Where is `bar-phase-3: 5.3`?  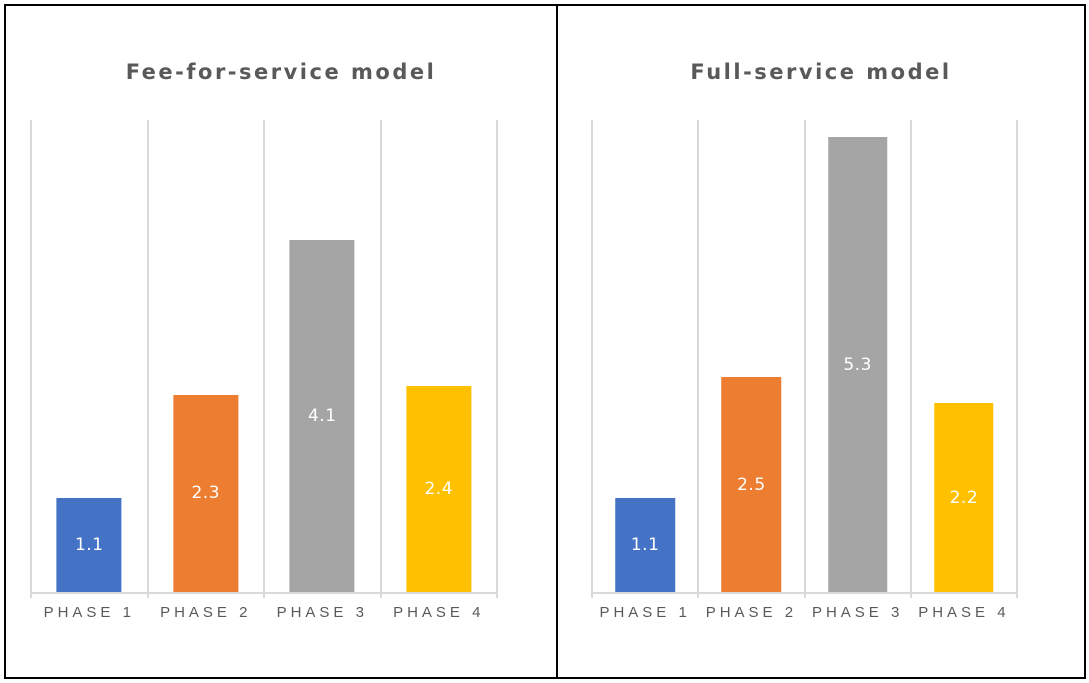
bar-phase-3: 5.3 is located at coordinates (857, 364).